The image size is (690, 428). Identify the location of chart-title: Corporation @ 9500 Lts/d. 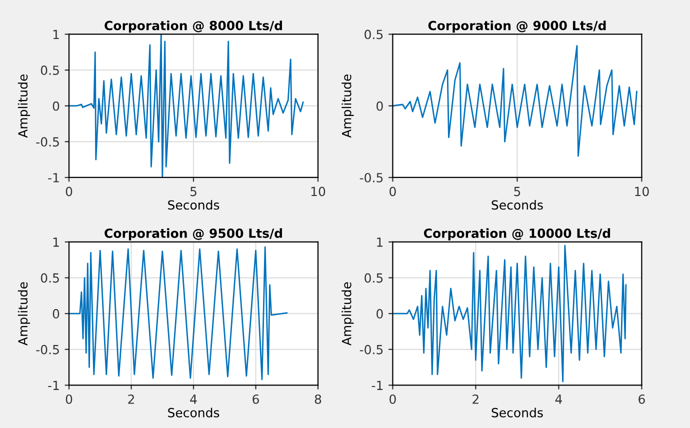
(193, 234).